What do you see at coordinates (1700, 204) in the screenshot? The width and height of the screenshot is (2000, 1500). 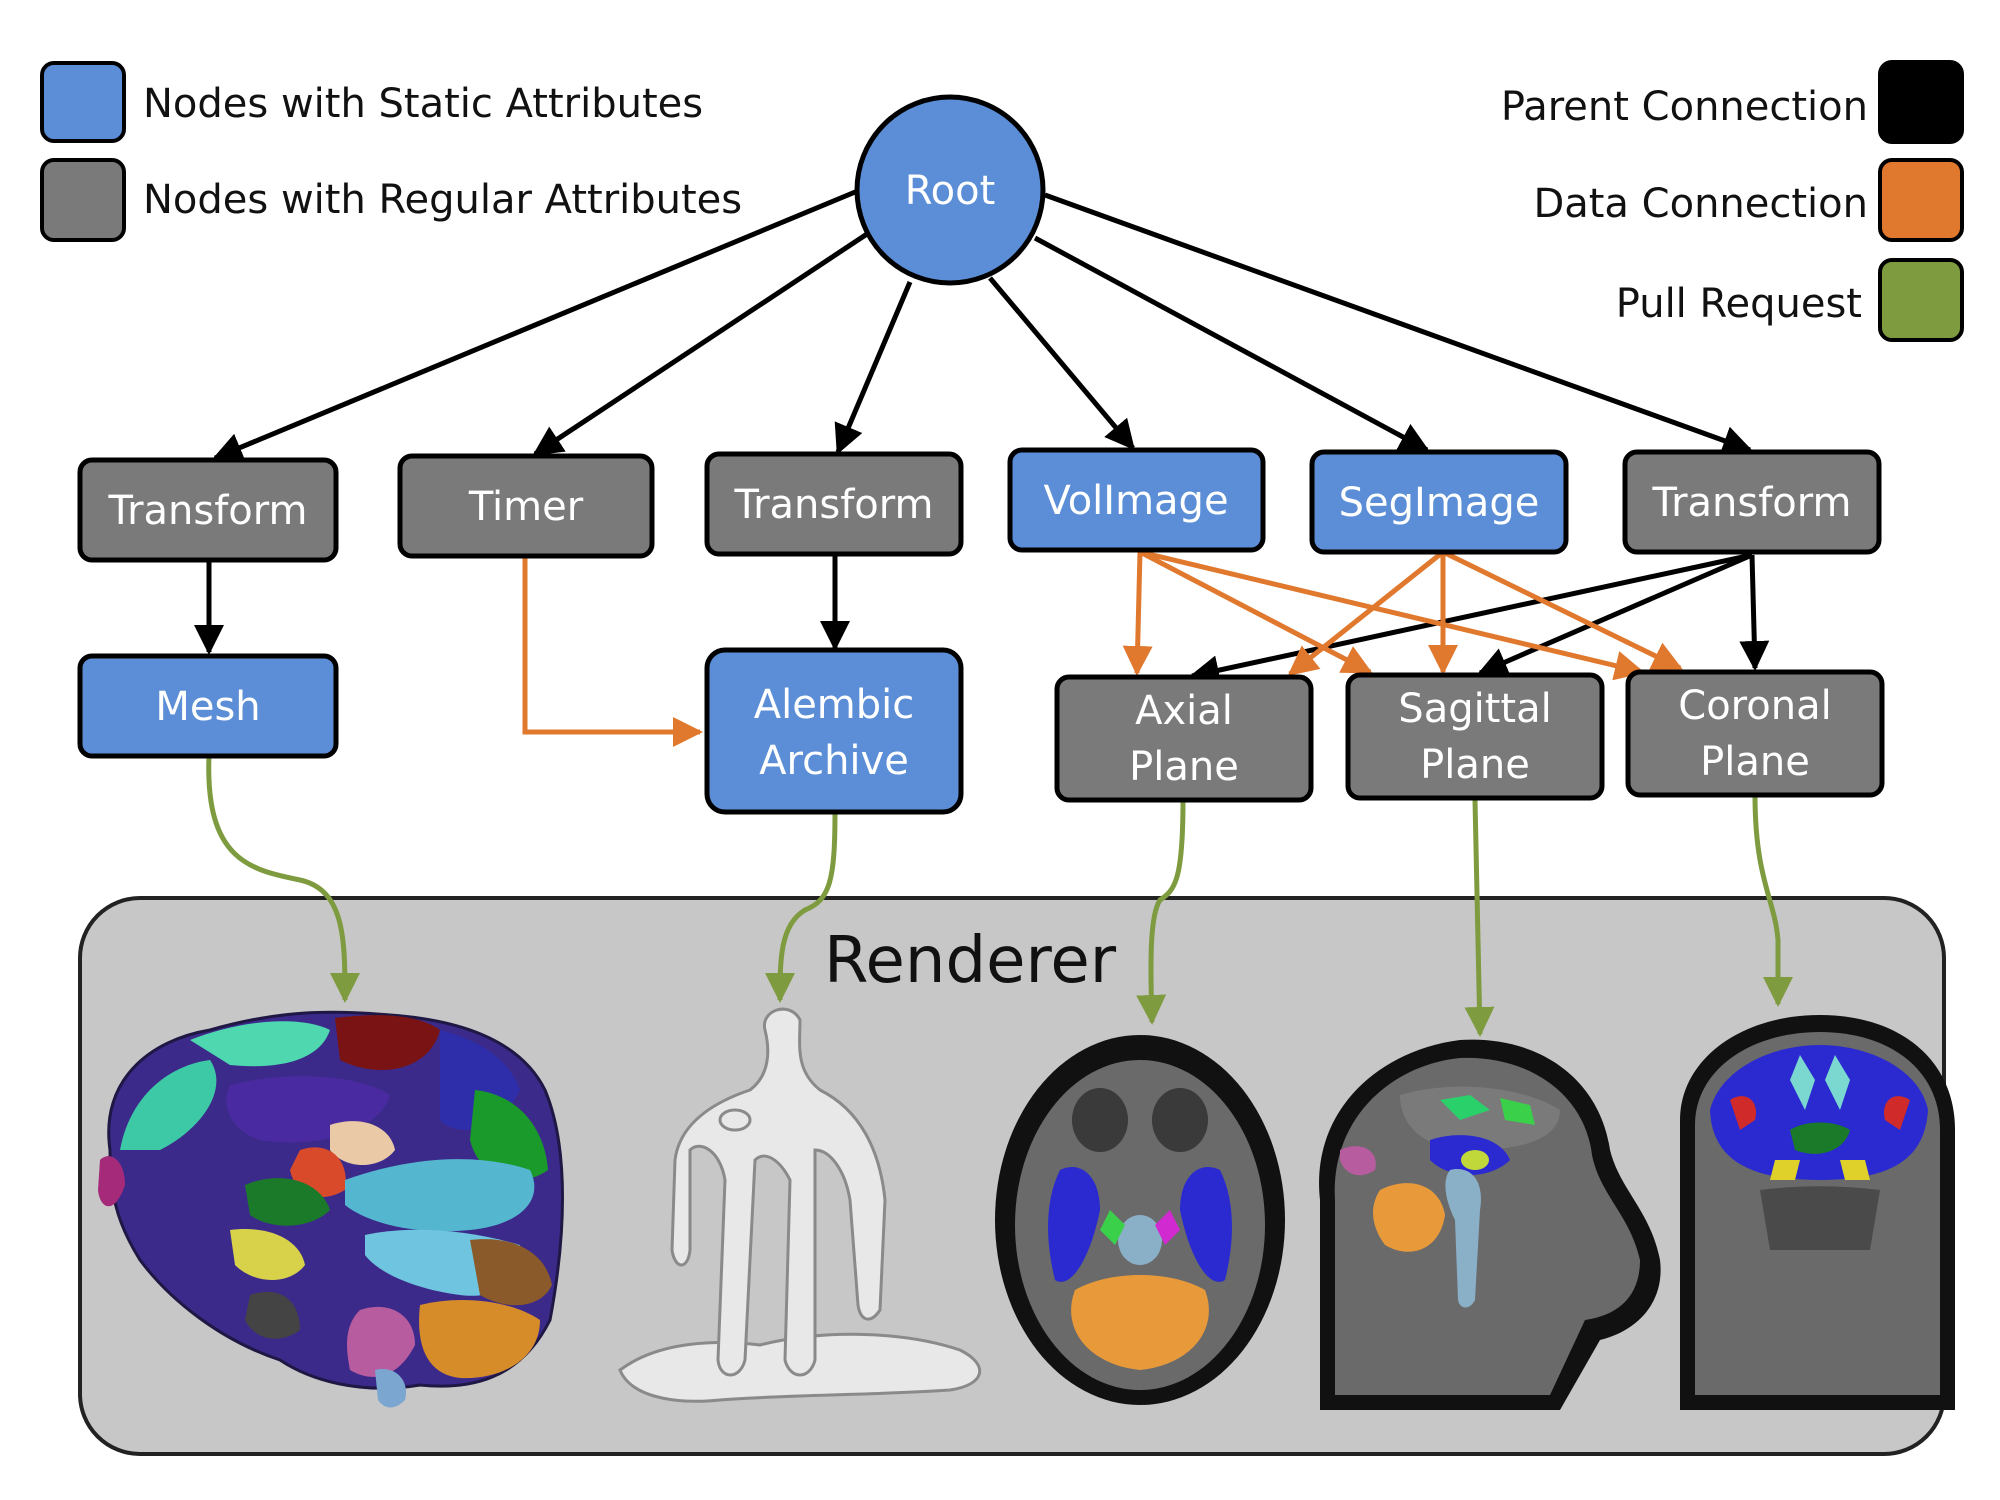 I see `legend-data-label: Data Connection` at bounding box center [1700, 204].